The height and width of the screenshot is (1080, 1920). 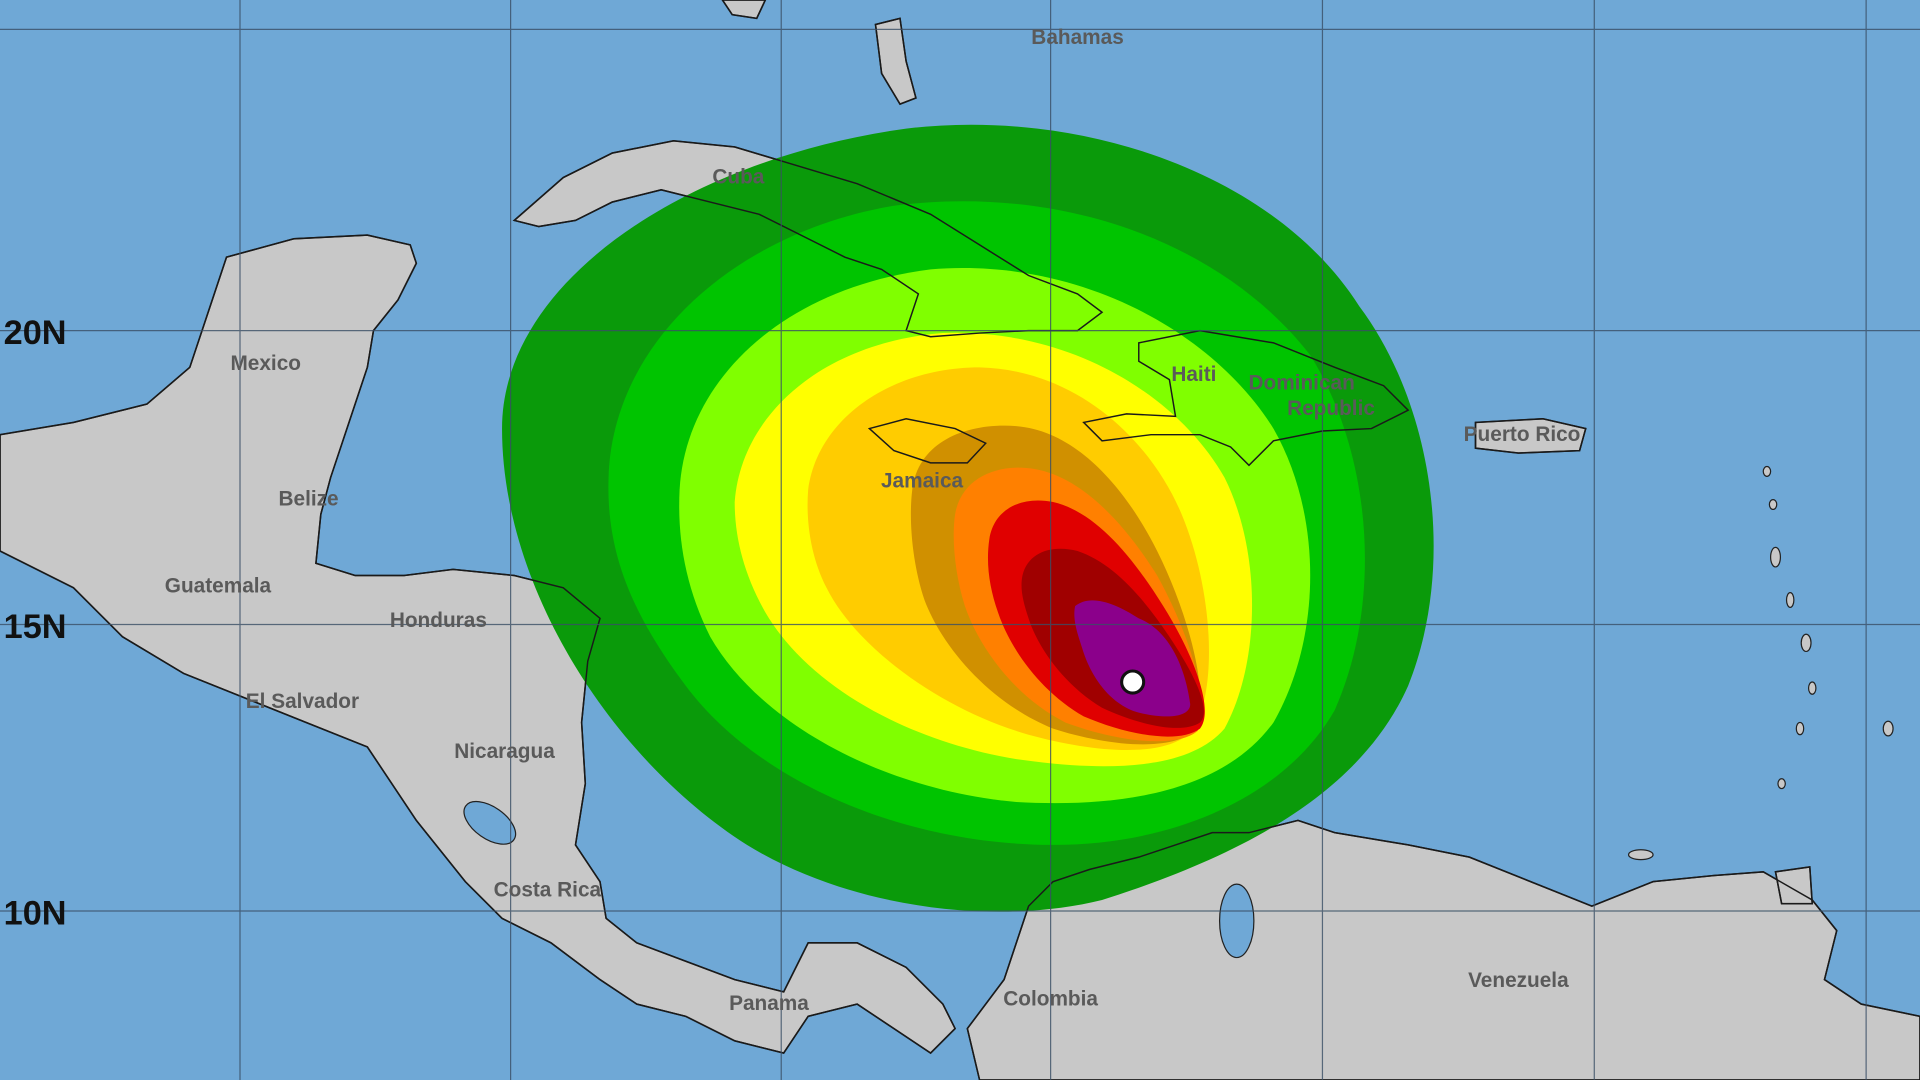 I want to click on label-guatemala: Guatemala, so click(x=218, y=586).